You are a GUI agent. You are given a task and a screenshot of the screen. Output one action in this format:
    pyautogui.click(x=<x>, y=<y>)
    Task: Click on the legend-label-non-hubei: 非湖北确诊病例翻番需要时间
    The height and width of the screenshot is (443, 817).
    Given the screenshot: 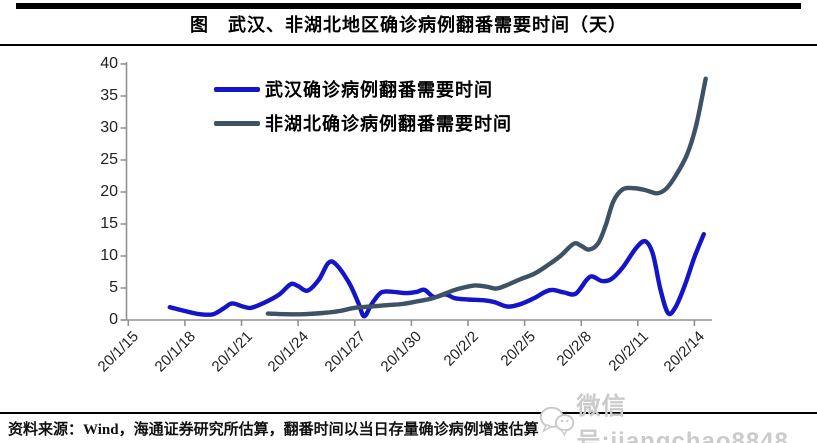 What is the action you would take?
    pyautogui.click(x=388, y=124)
    